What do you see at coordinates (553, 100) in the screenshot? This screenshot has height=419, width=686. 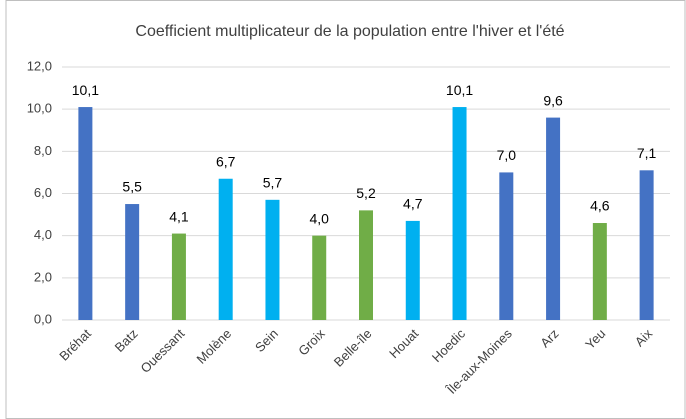 I see `data-label: 9,6` at bounding box center [553, 100].